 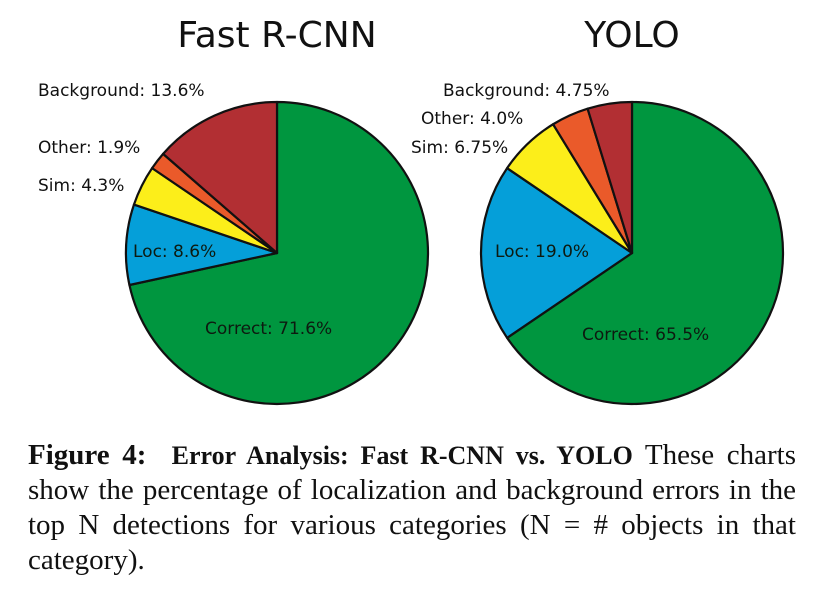 What do you see at coordinates (402, 455) in the screenshot?
I see `caption-title: Error Analysis: Fast R-CNN vs. YOLO` at bounding box center [402, 455].